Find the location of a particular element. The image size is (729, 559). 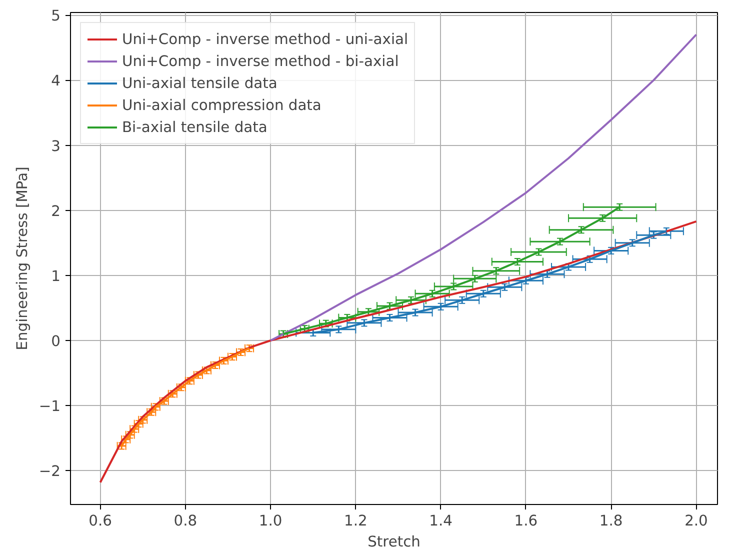

x-tick-label: 2.0 is located at coordinates (696, 521).